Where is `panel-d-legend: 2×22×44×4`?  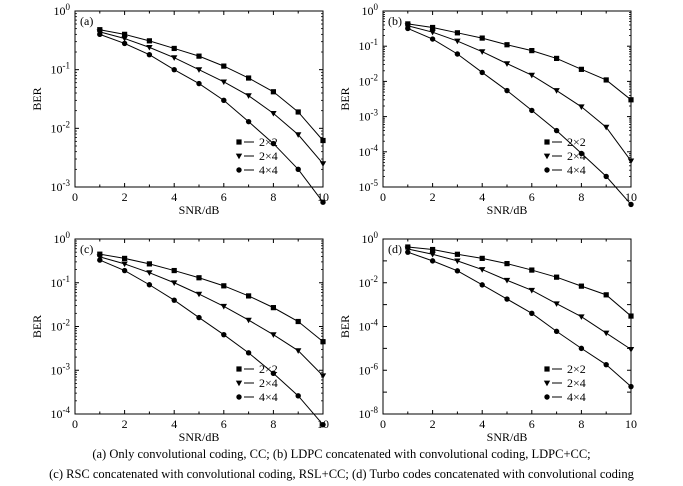 panel-d-legend: 2×22×44×4 is located at coordinates (564, 383).